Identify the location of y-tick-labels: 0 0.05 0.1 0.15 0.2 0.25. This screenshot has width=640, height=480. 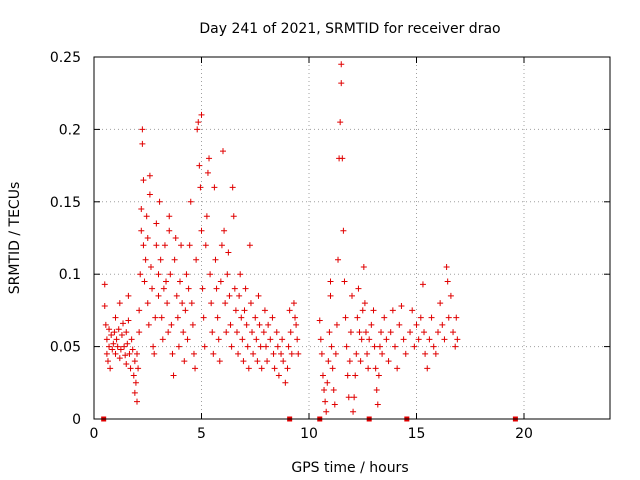
(65, 239).